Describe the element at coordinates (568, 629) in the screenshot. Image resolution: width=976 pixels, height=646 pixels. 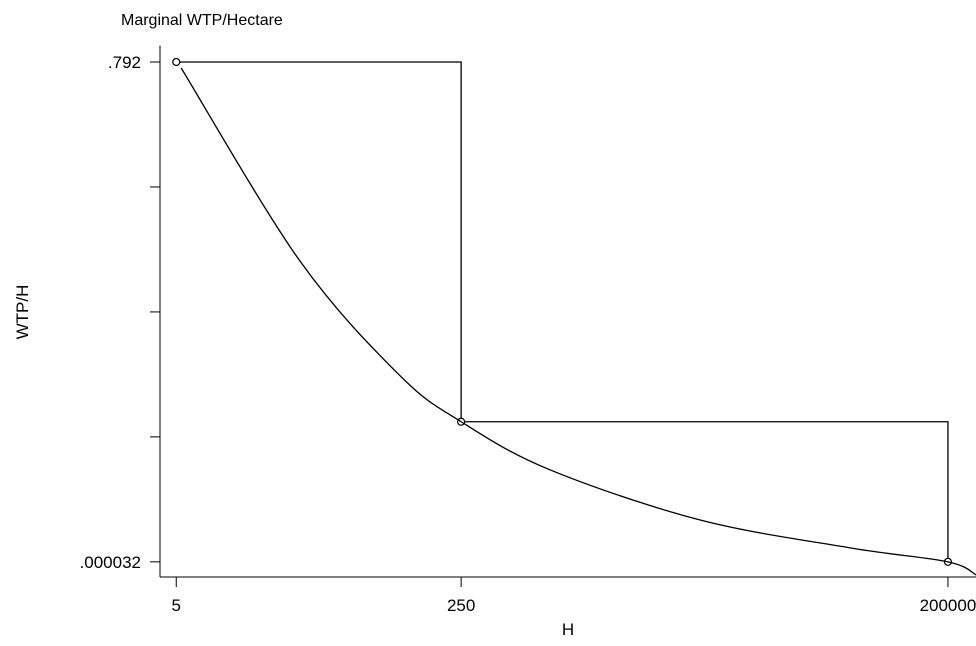
I see `x-axis-label: H` at that location.